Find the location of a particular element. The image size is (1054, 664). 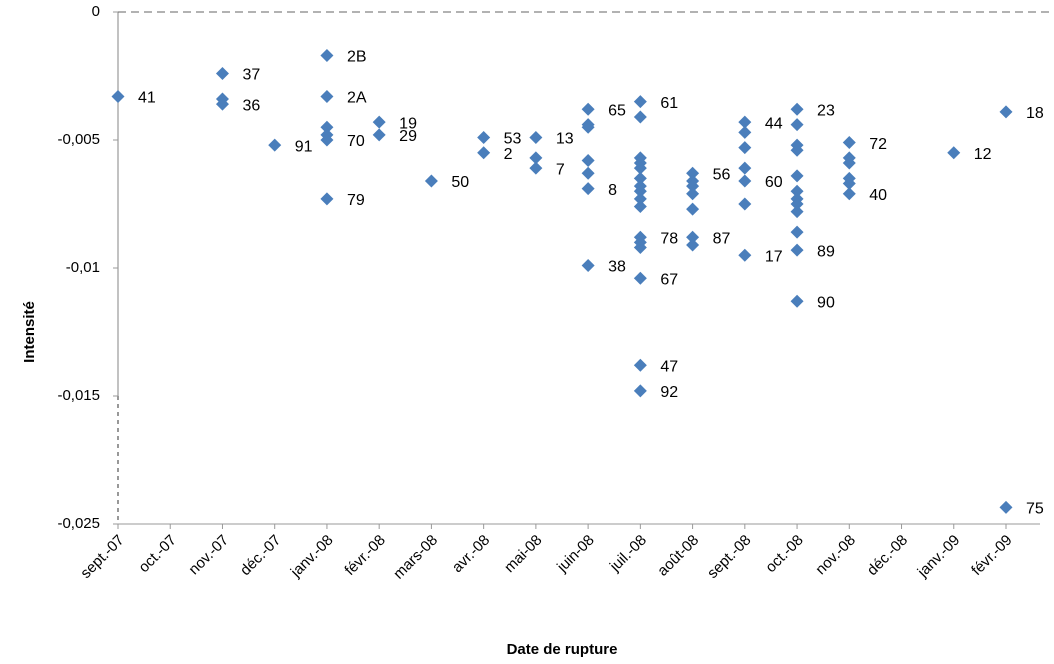

y-tick-label: 0 is located at coordinates (96, 11).